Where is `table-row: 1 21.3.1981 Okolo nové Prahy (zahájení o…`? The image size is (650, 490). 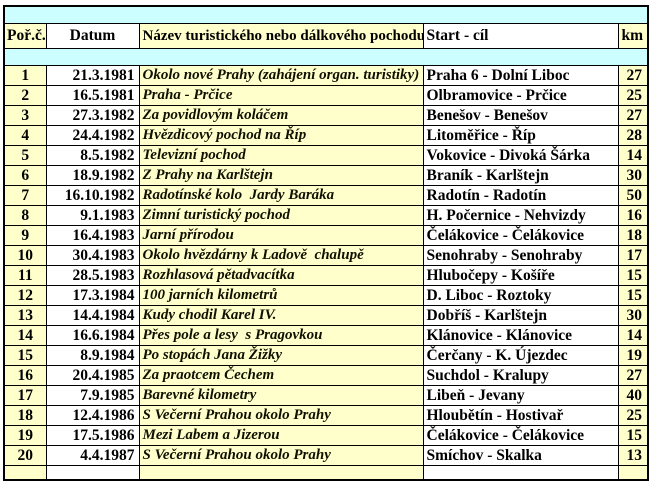
table-row: 1 21.3.1981 Okolo nové Prahy (zahájení o… is located at coordinates (326, 75).